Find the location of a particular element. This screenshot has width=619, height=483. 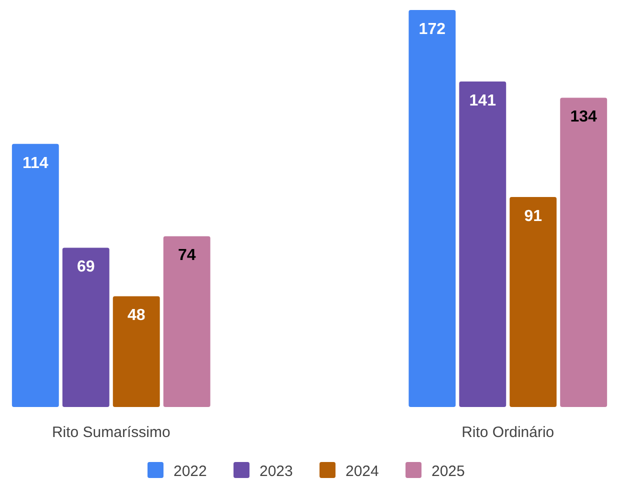

legend-label: 2024 is located at coordinates (362, 471).